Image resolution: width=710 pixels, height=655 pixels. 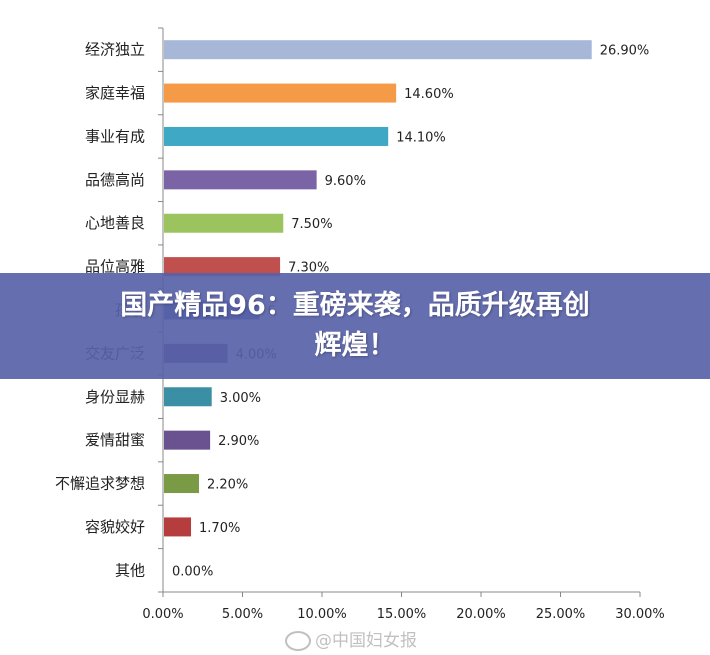 I want to click on category-label: 品位高雅, so click(x=115, y=267).